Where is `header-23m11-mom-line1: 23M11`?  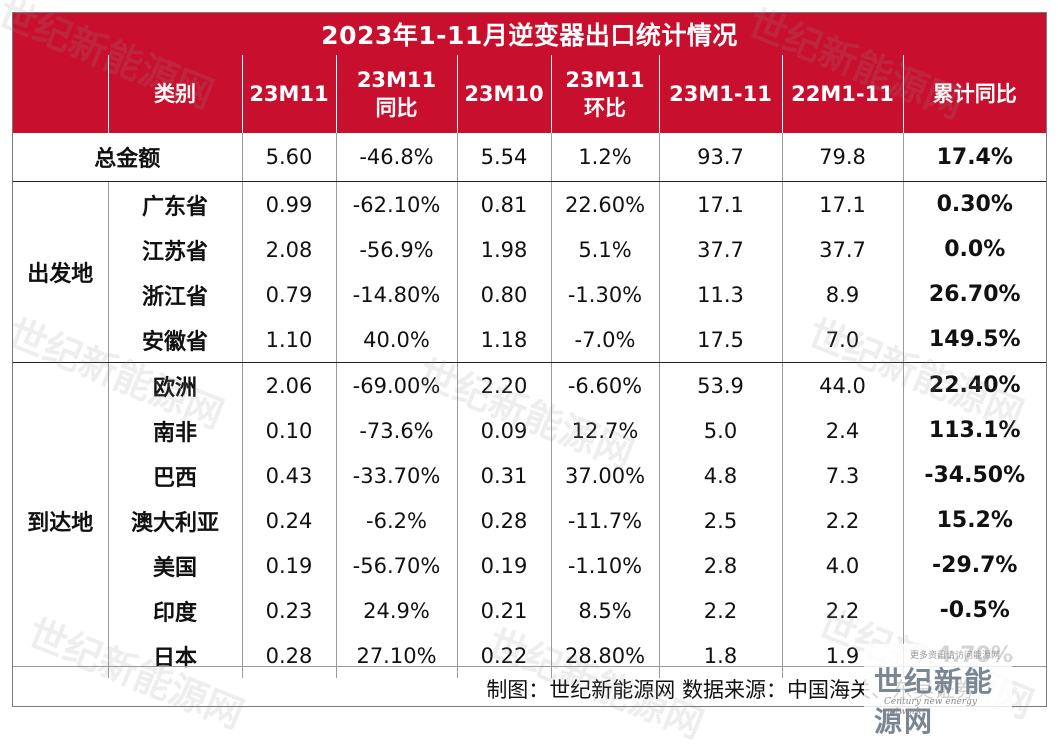 header-23m11-mom-line1: 23M11 is located at coordinates (605, 80).